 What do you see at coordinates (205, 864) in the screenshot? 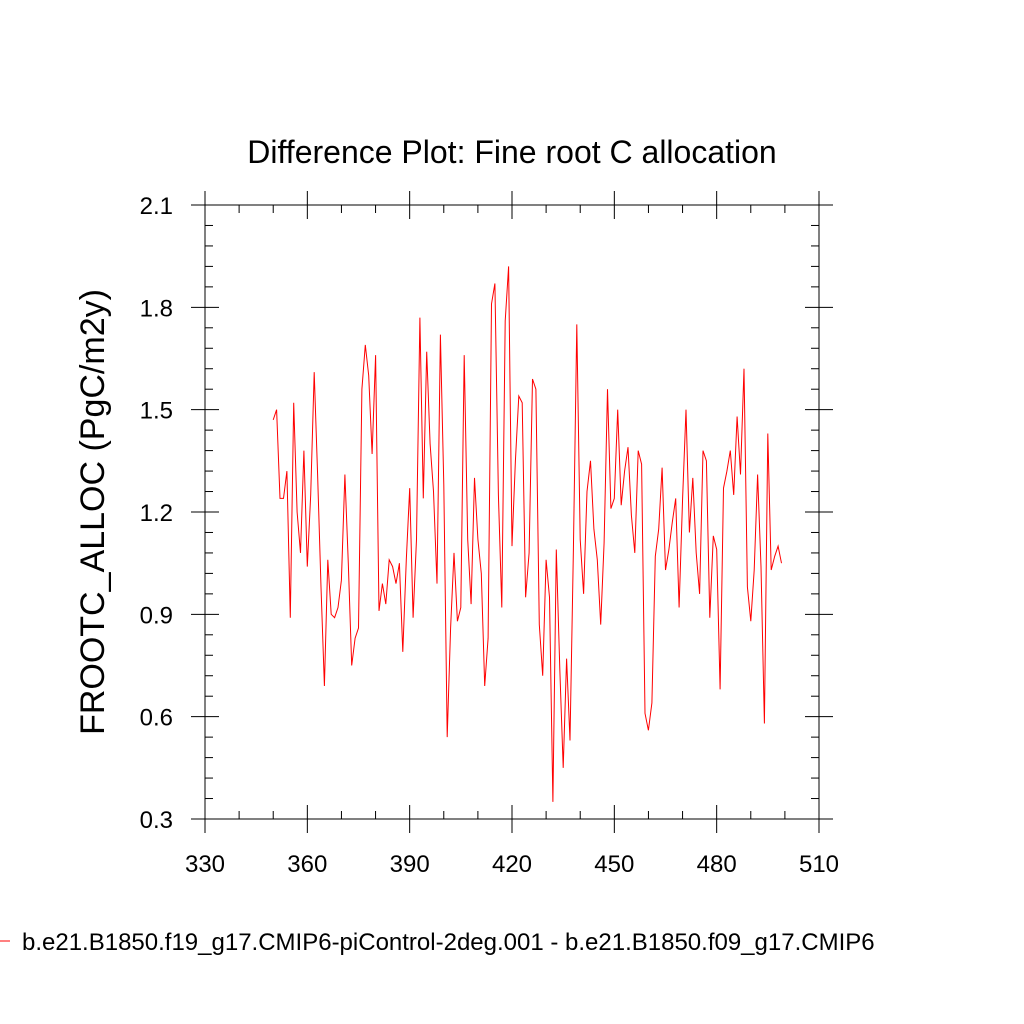
I see `x-tick-label: 330` at bounding box center [205, 864].